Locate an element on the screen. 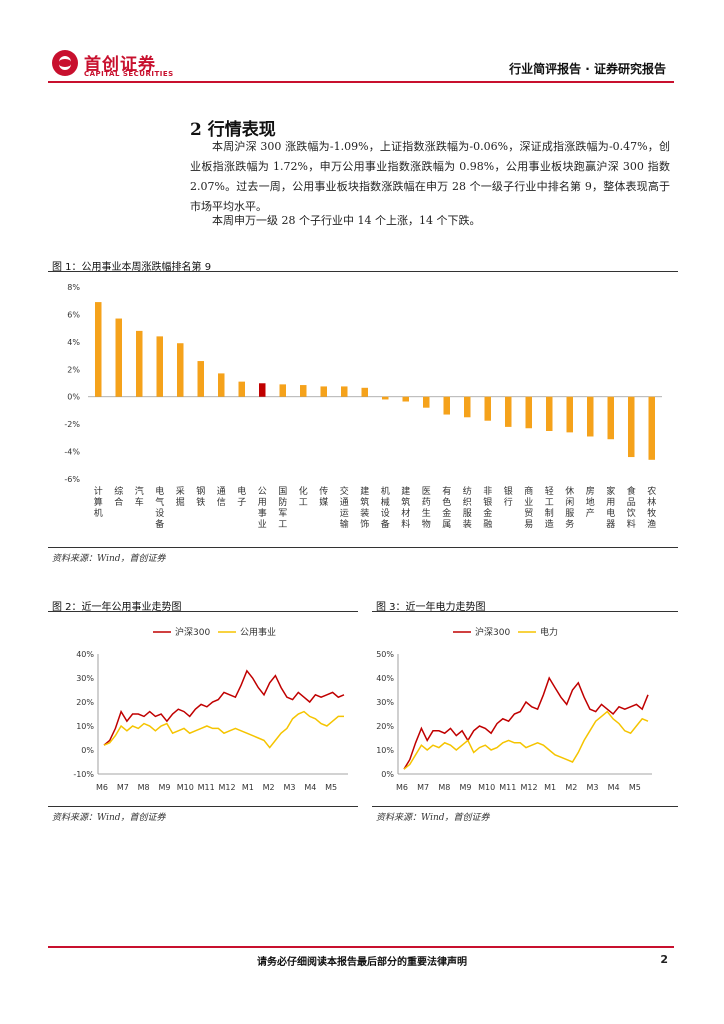 The image size is (724, 1024). category-label: 物 is located at coordinates (426, 524).